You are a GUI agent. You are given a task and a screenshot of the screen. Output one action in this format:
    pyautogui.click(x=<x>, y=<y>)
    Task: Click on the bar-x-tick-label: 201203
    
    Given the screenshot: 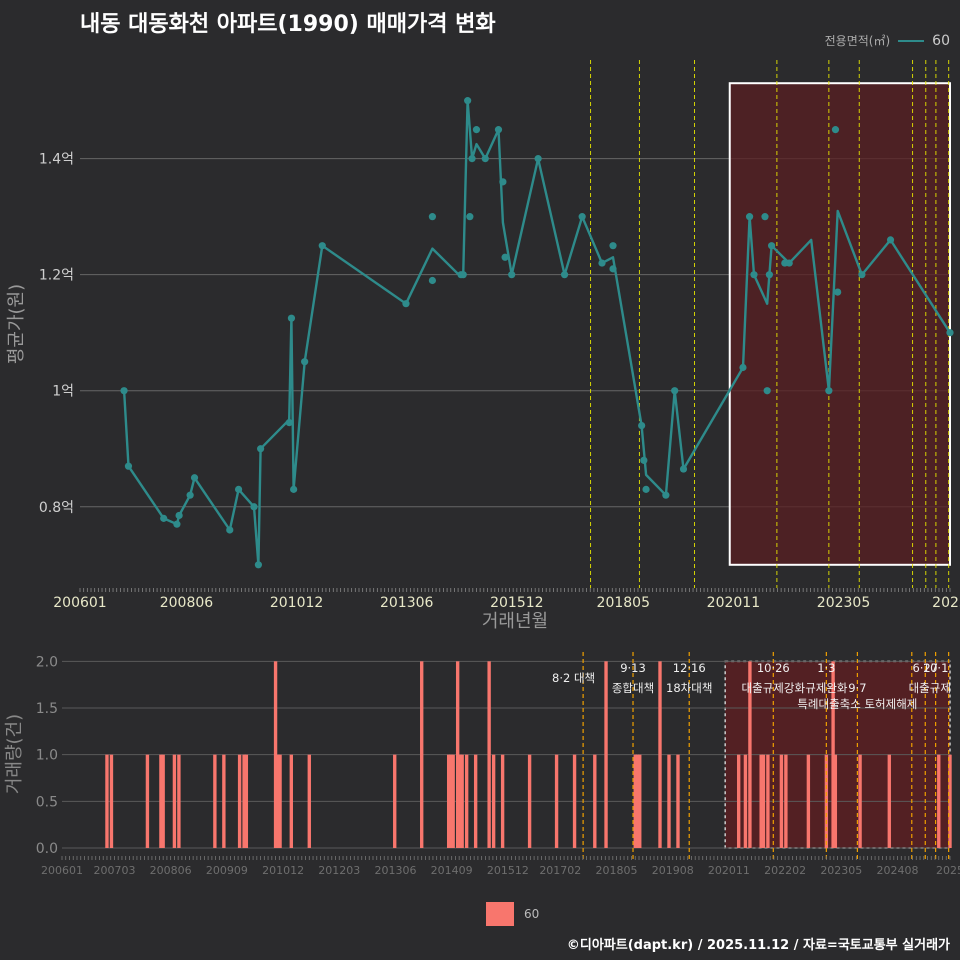 What is the action you would take?
    pyautogui.click(x=339, y=870)
    